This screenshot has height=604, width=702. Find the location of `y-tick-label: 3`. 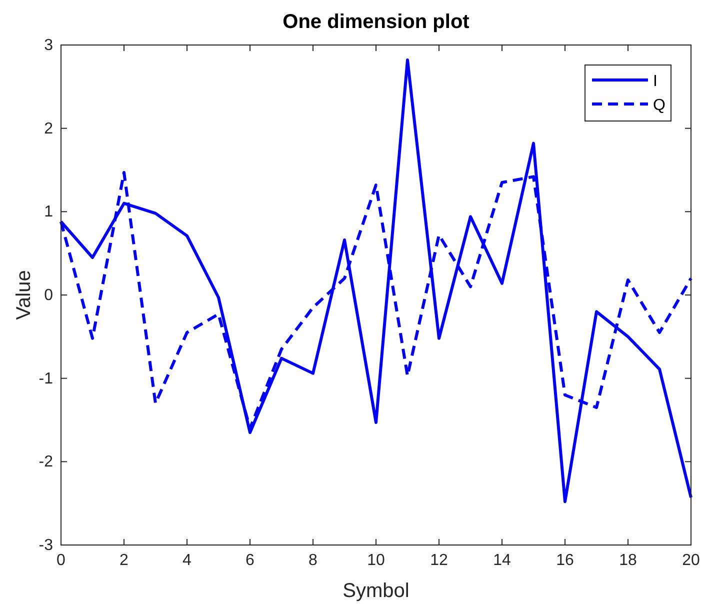

y-tick-label: 3 is located at coordinates (49, 45).